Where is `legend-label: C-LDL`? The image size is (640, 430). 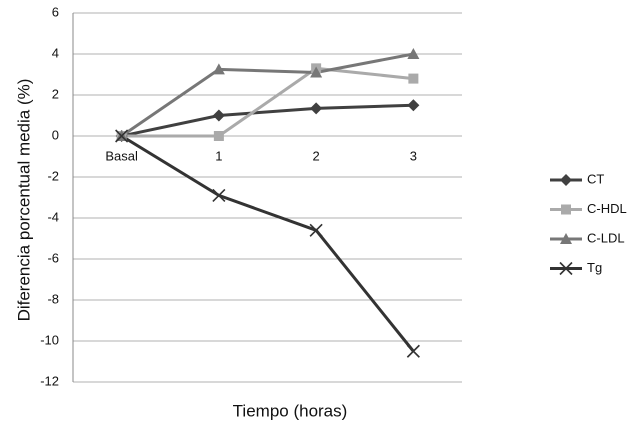
legend-label: C-LDL is located at coordinates (606, 237).